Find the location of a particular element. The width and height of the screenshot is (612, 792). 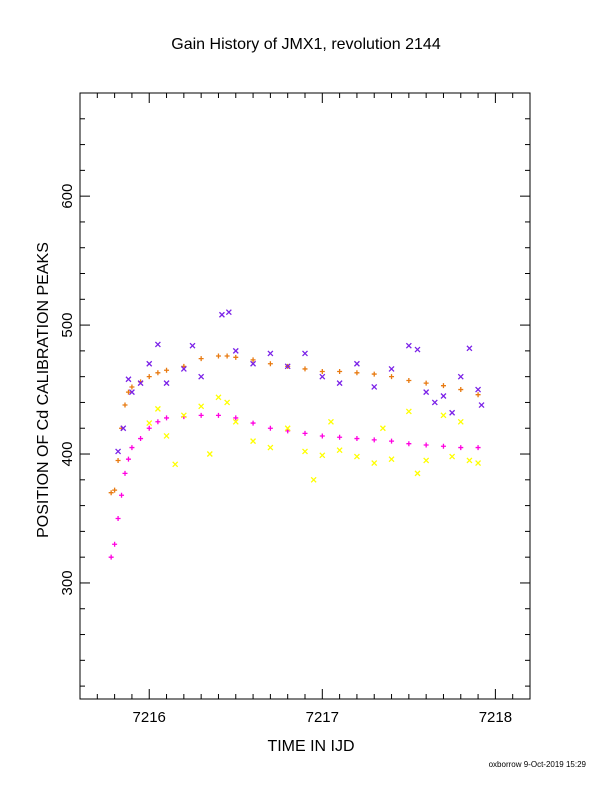

credit-stamp: oxborrow 9-Oct-2019 15:29 is located at coordinates (537, 764).